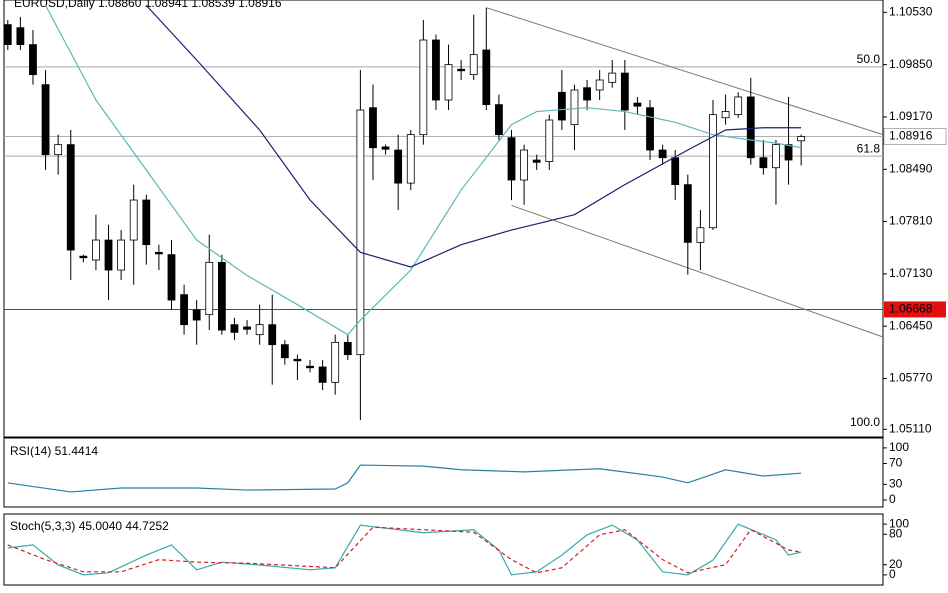 The height and width of the screenshot is (593, 948). I want to click on alert-box, so click(915, 309).